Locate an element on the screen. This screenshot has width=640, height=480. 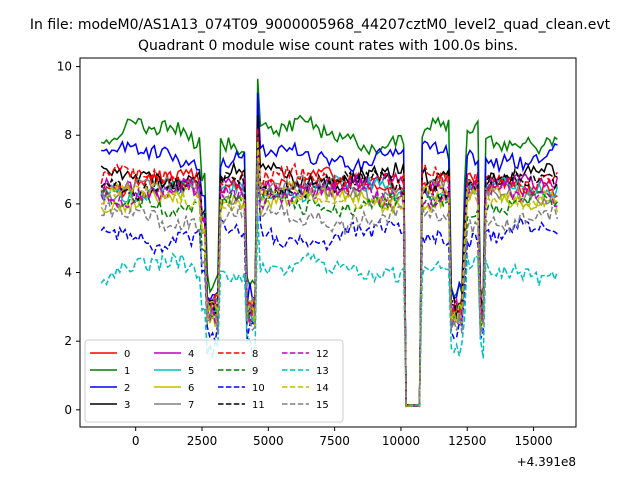
legend-label-10: 10 is located at coordinates (258, 388).